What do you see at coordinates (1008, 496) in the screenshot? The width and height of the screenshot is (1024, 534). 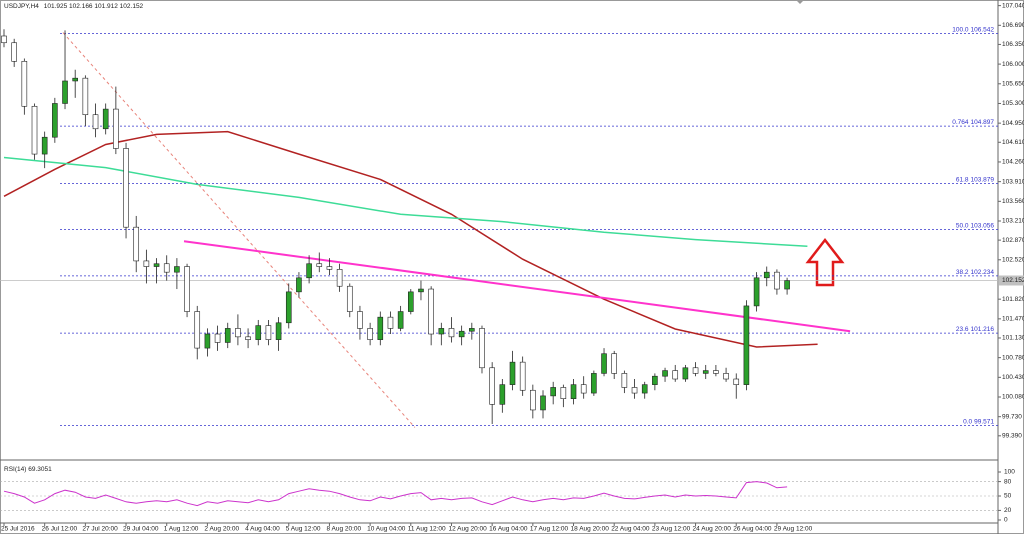 I see `y-tick-label: 50` at bounding box center [1008, 496].